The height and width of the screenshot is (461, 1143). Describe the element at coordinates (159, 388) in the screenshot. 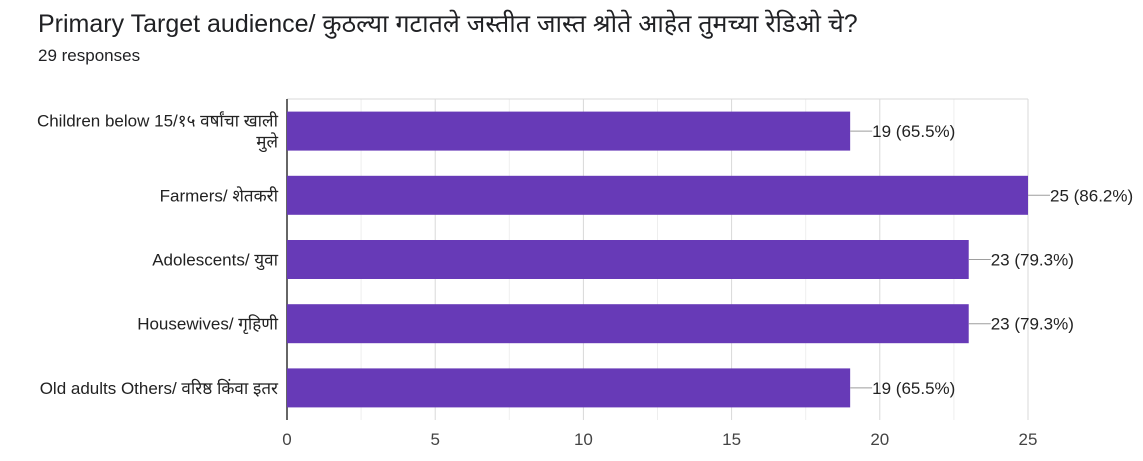

I see `category-label: Old adults Others/ वरिष्ठ किंवा इतर` at that location.